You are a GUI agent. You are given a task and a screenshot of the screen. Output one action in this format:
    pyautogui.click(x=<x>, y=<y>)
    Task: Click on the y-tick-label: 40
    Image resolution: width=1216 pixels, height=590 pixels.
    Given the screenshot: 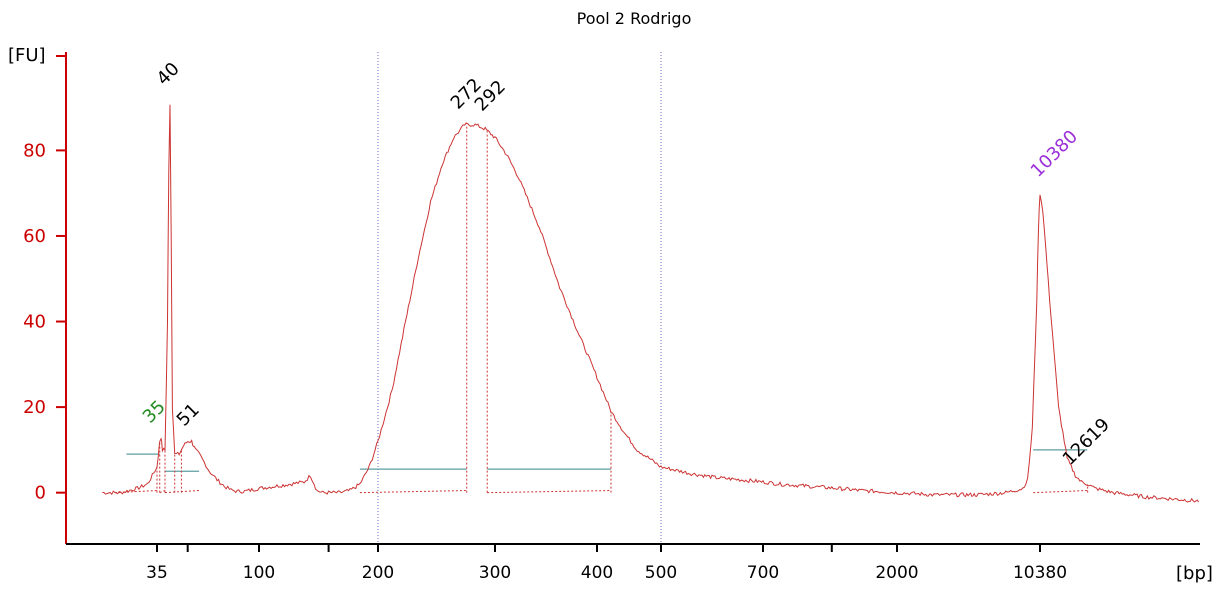 What is the action you would take?
    pyautogui.click(x=34, y=322)
    